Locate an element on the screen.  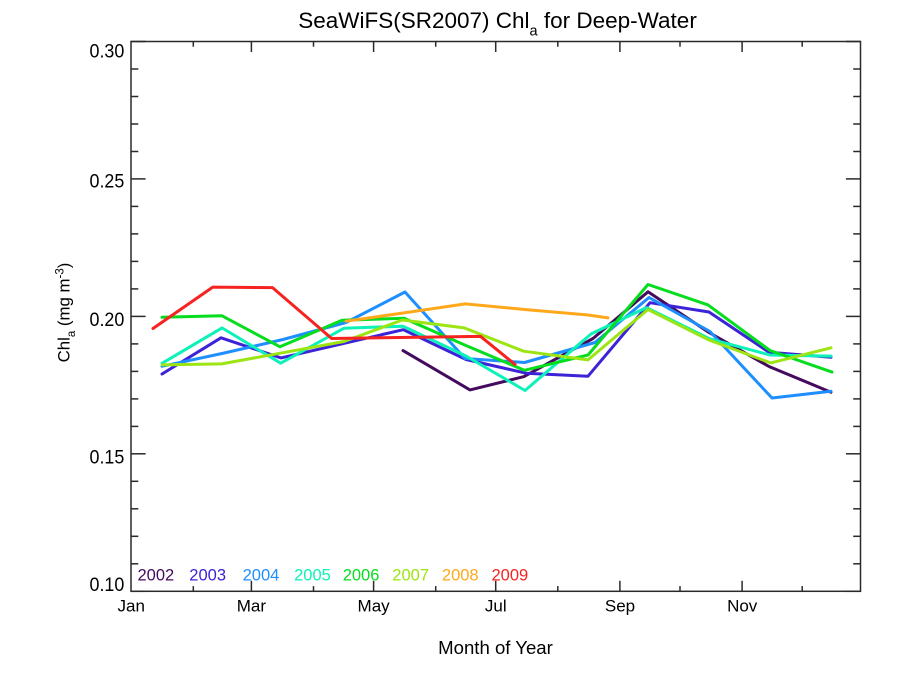
svg-text: Jul is located at coordinates (496, 605).